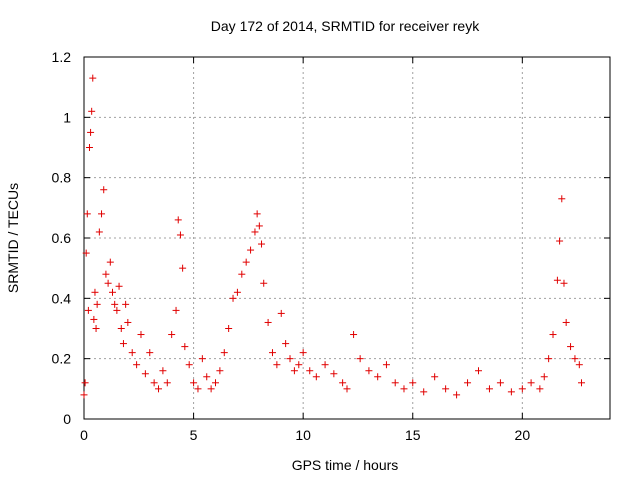 This screenshot has width=640, height=480. I want to click on y-tick-label: 0.8, so click(62, 178).